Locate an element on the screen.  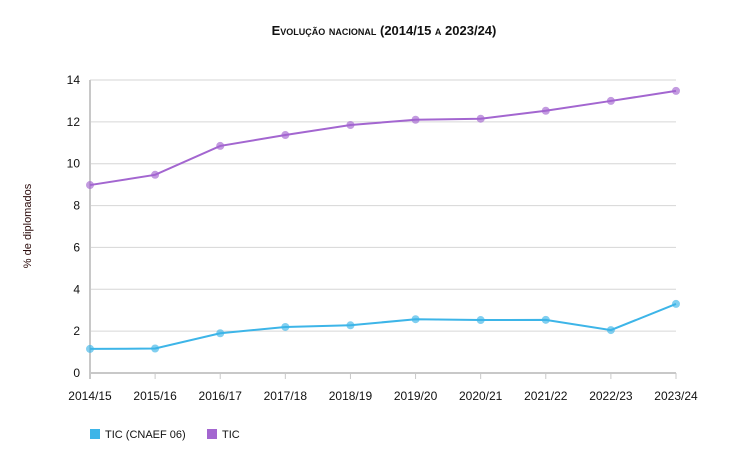
y-tick-label: 0 is located at coordinates (76, 373).